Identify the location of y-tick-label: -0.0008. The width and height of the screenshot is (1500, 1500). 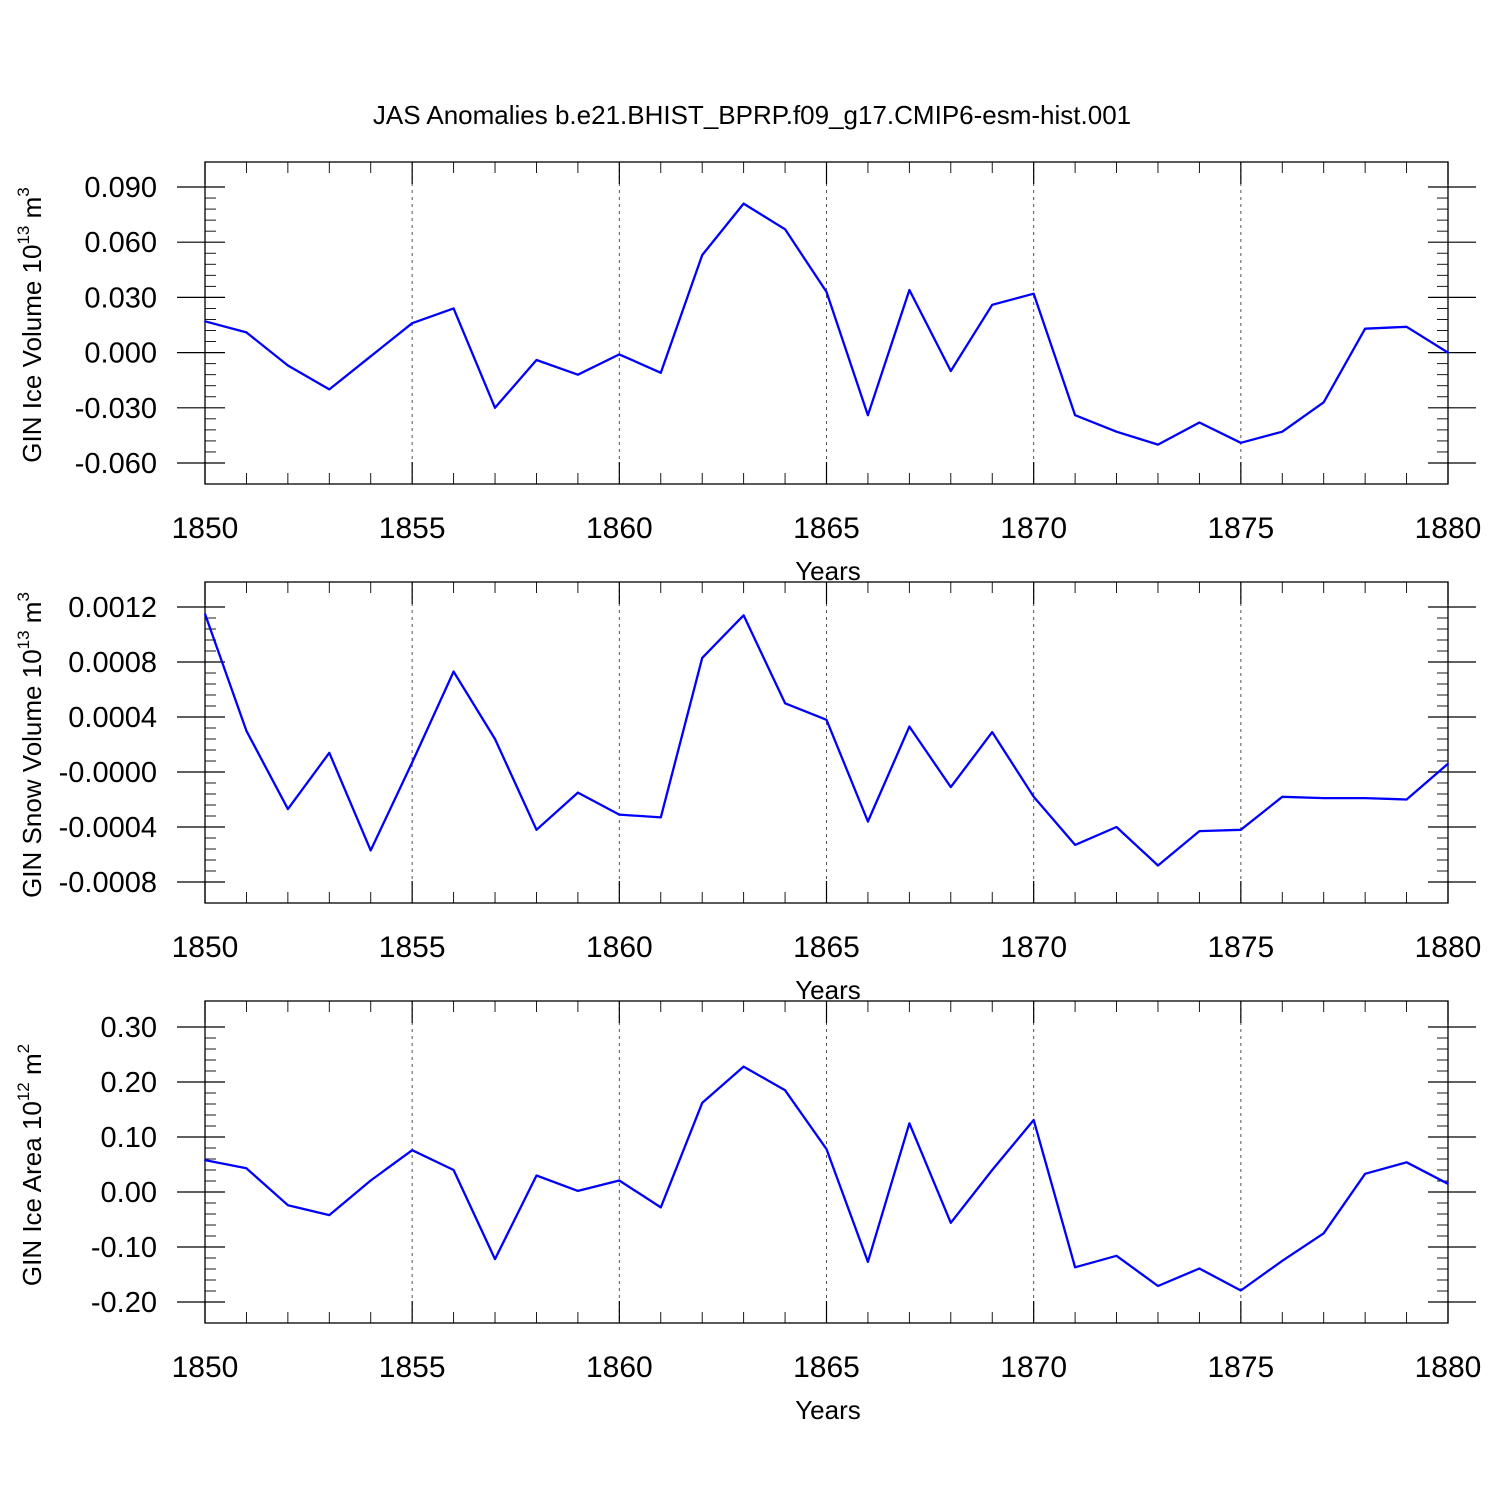
(108, 883).